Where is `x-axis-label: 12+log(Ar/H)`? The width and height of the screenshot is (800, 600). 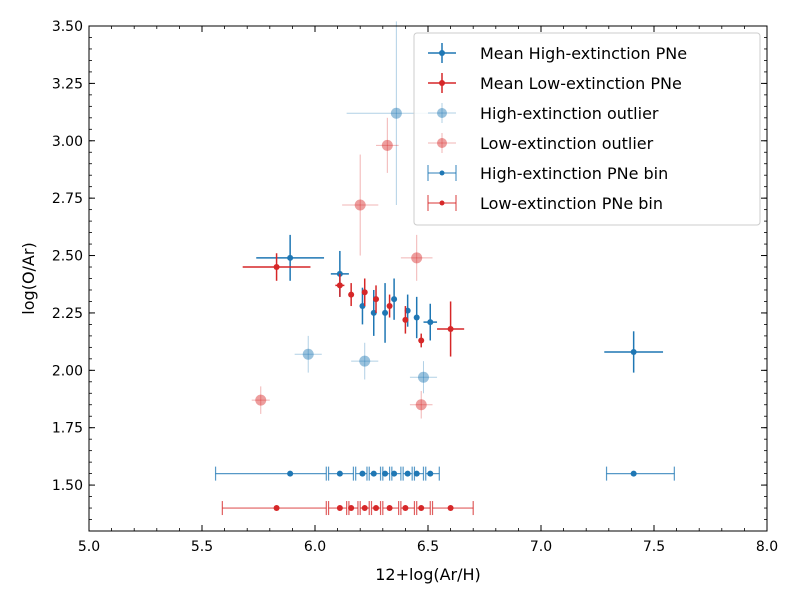 x-axis-label: 12+log(Ar/H) is located at coordinates (428, 574).